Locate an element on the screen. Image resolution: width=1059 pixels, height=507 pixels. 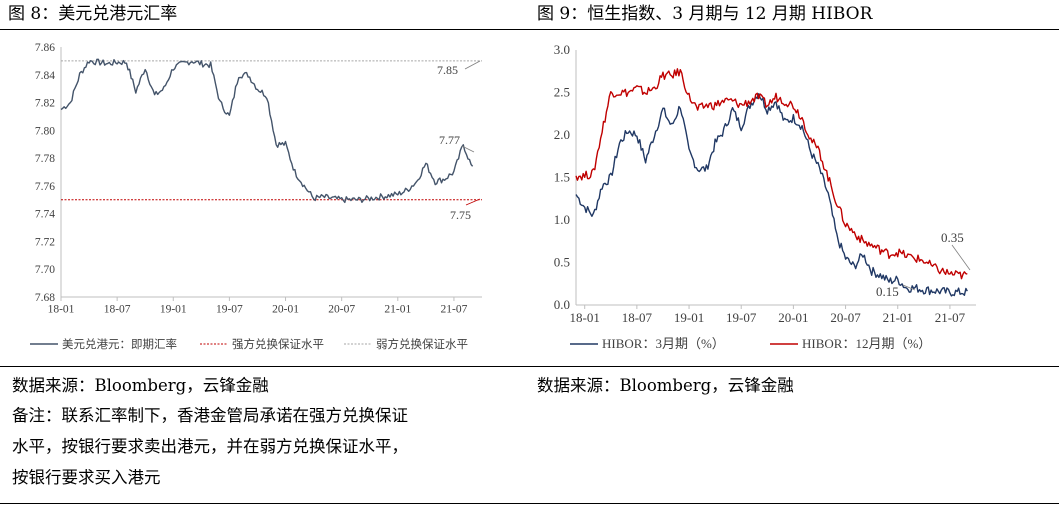
left-annotations: 7.85 7.77 7.75 is located at coordinates (459, 141).